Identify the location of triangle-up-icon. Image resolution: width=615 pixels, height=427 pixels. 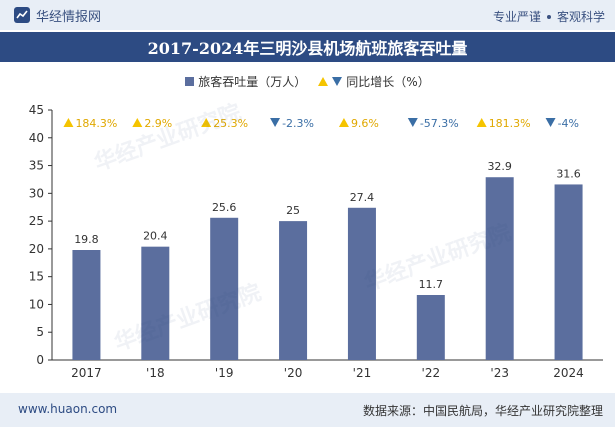
(323, 81).